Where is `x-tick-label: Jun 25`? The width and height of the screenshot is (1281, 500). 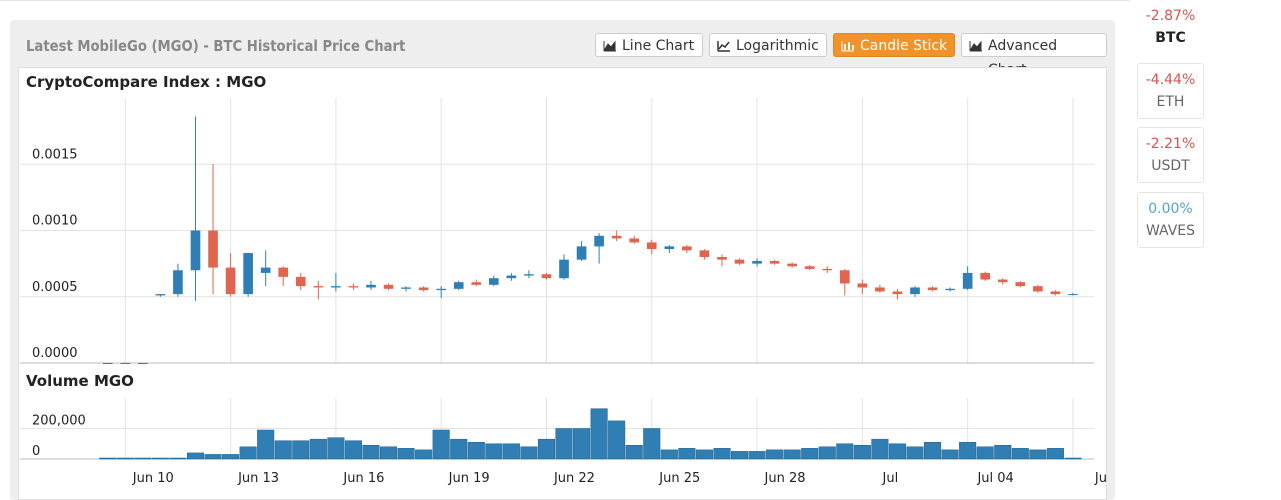 x-tick-label: Jun 25 is located at coordinates (679, 478).